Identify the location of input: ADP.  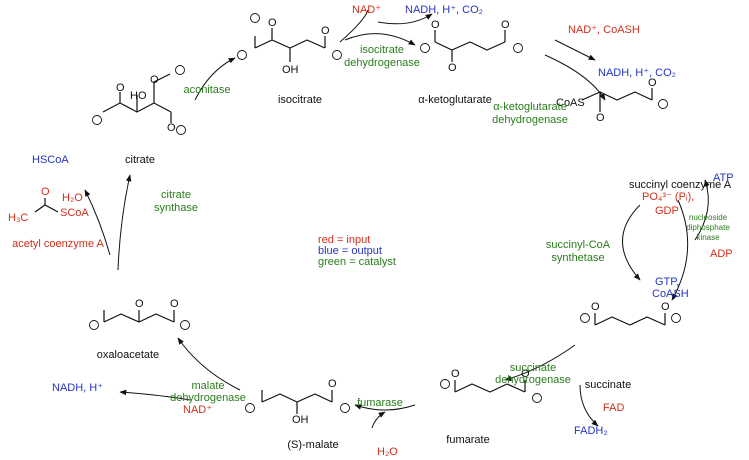
(721, 254).